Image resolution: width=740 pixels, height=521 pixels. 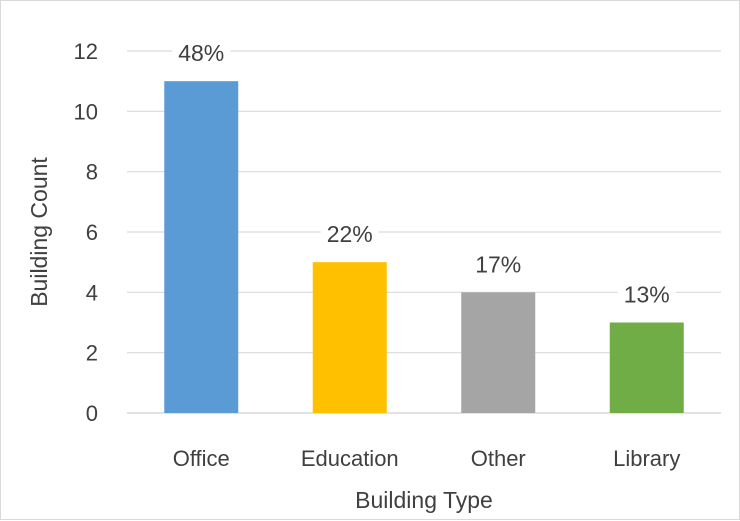 What do you see at coordinates (349, 337) in the screenshot?
I see `bar-education` at bounding box center [349, 337].